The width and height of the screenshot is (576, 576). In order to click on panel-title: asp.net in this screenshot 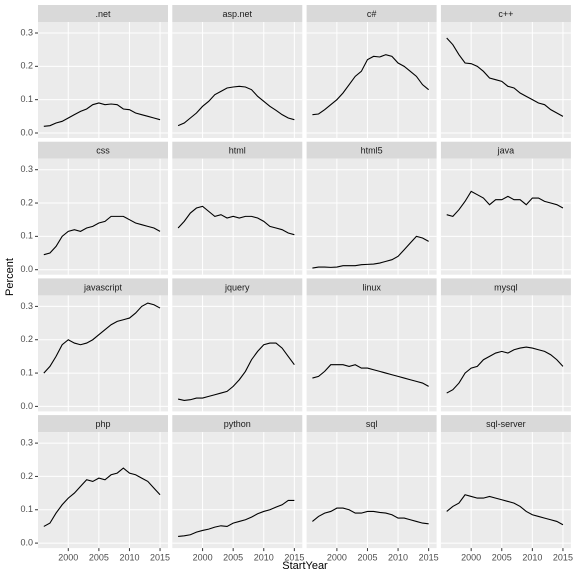, I will do `click(238, 14)`.